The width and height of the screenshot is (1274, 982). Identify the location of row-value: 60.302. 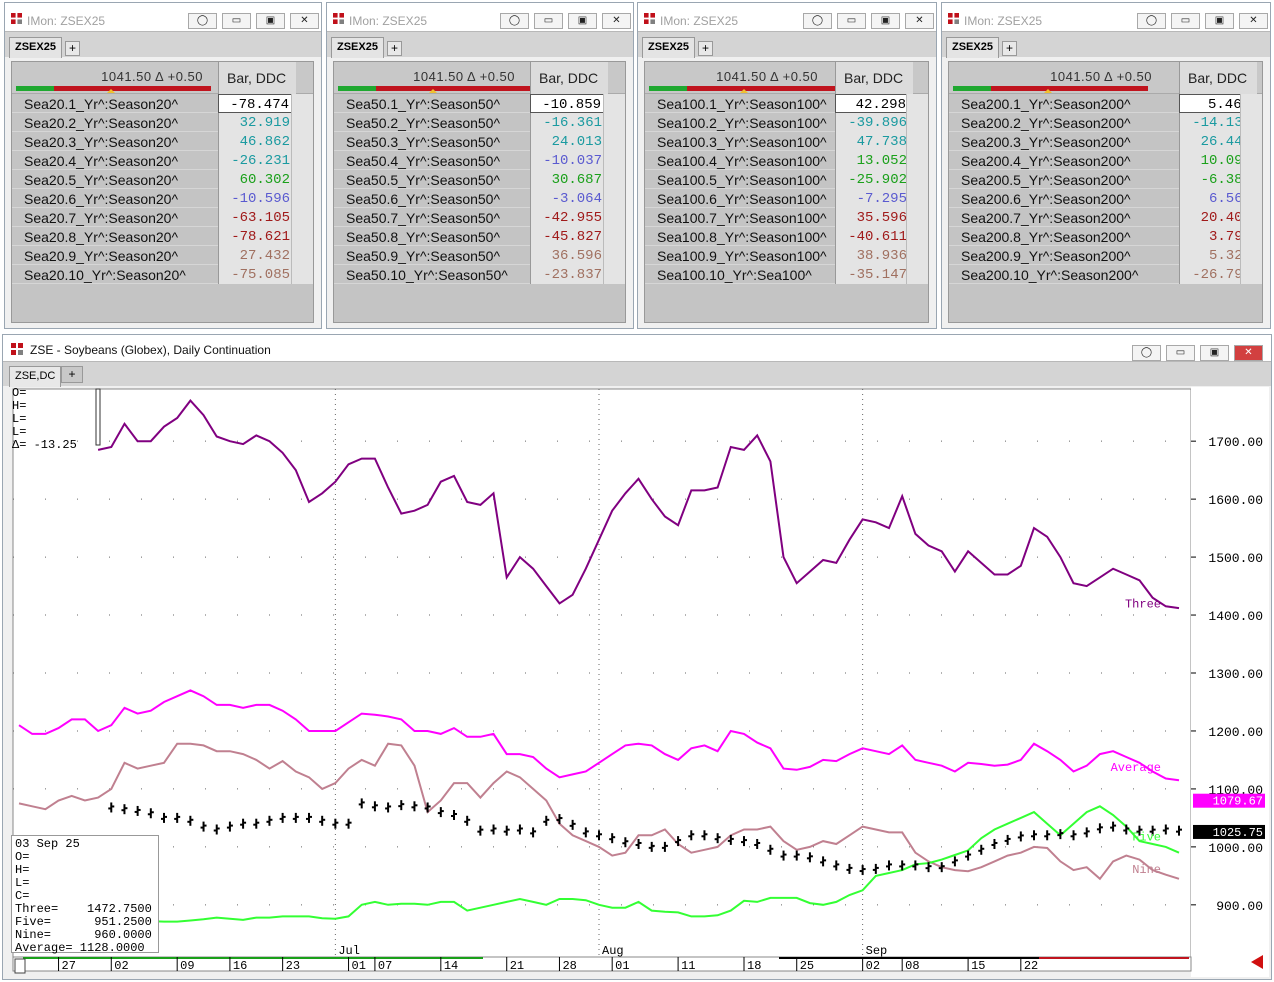
(257, 179).